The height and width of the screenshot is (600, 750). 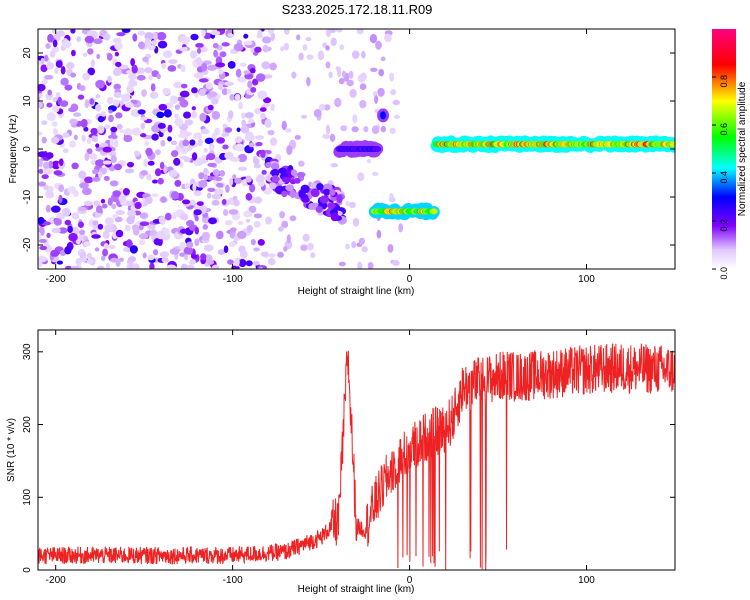 I want to click on colorbar-tick-label: 0.8, so click(x=724, y=81).